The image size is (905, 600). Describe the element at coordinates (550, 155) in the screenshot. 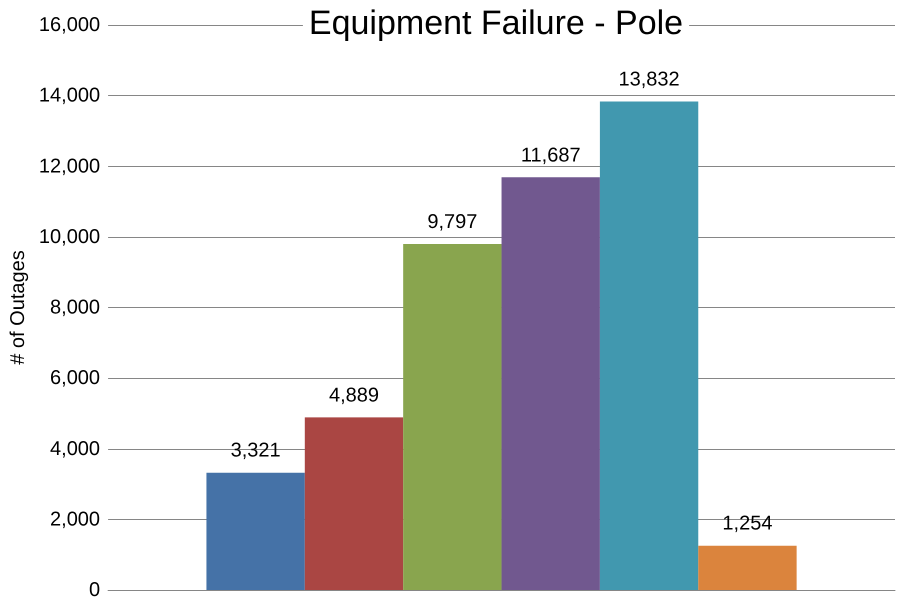

I see `data-label: 11,687` at that location.